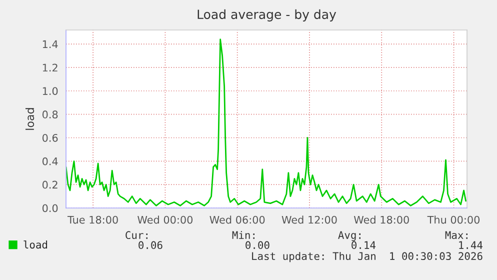 This screenshot has height=280, width=497. What do you see at coordinates (50, 184) in the screenshot?
I see `y-tick-label: 0.2` at bounding box center [50, 184].